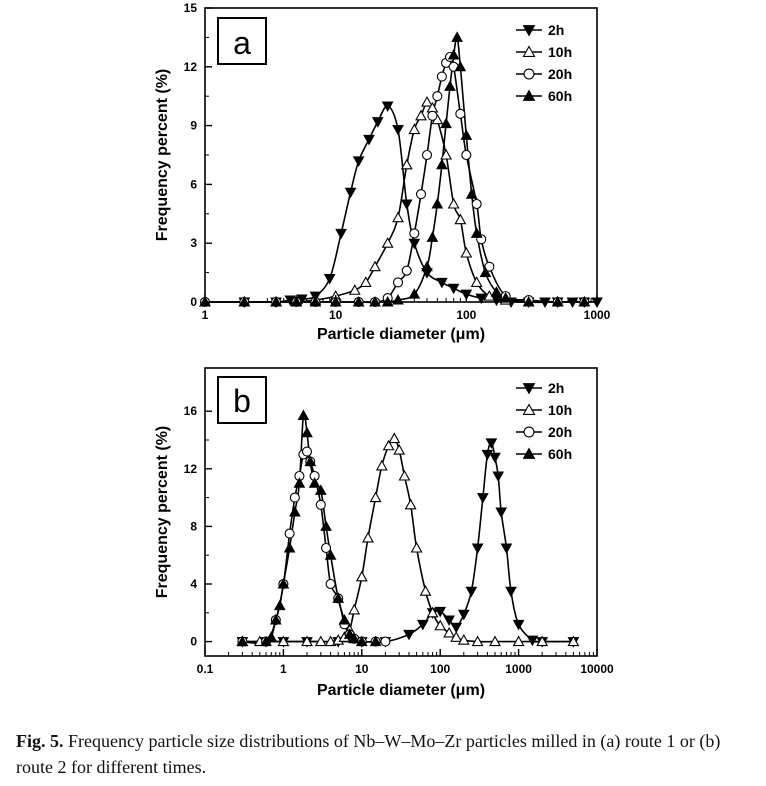  What do you see at coordinates (283, 669) in the screenshot?
I see `x-tick-label-b: 1` at bounding box center [283, 669].